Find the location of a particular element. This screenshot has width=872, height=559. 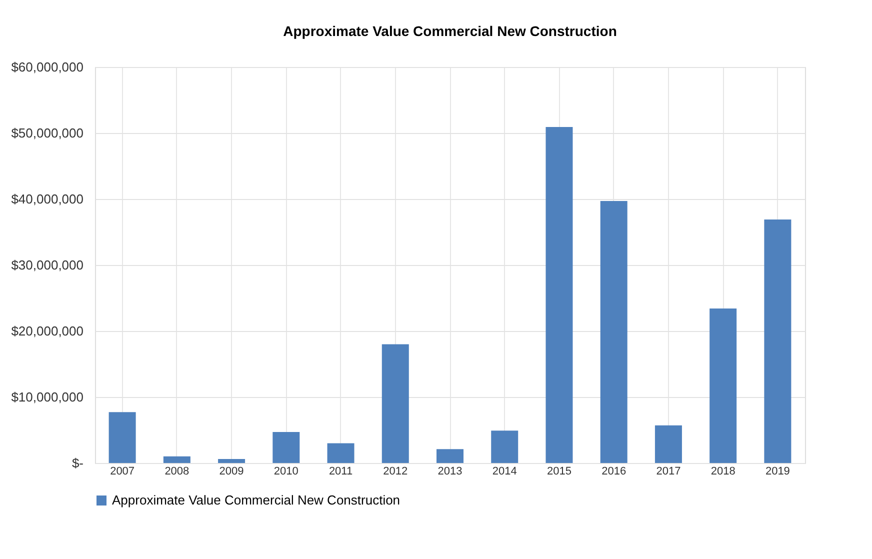

x-tick-label: 2011 is located at coordinates (340, 472).